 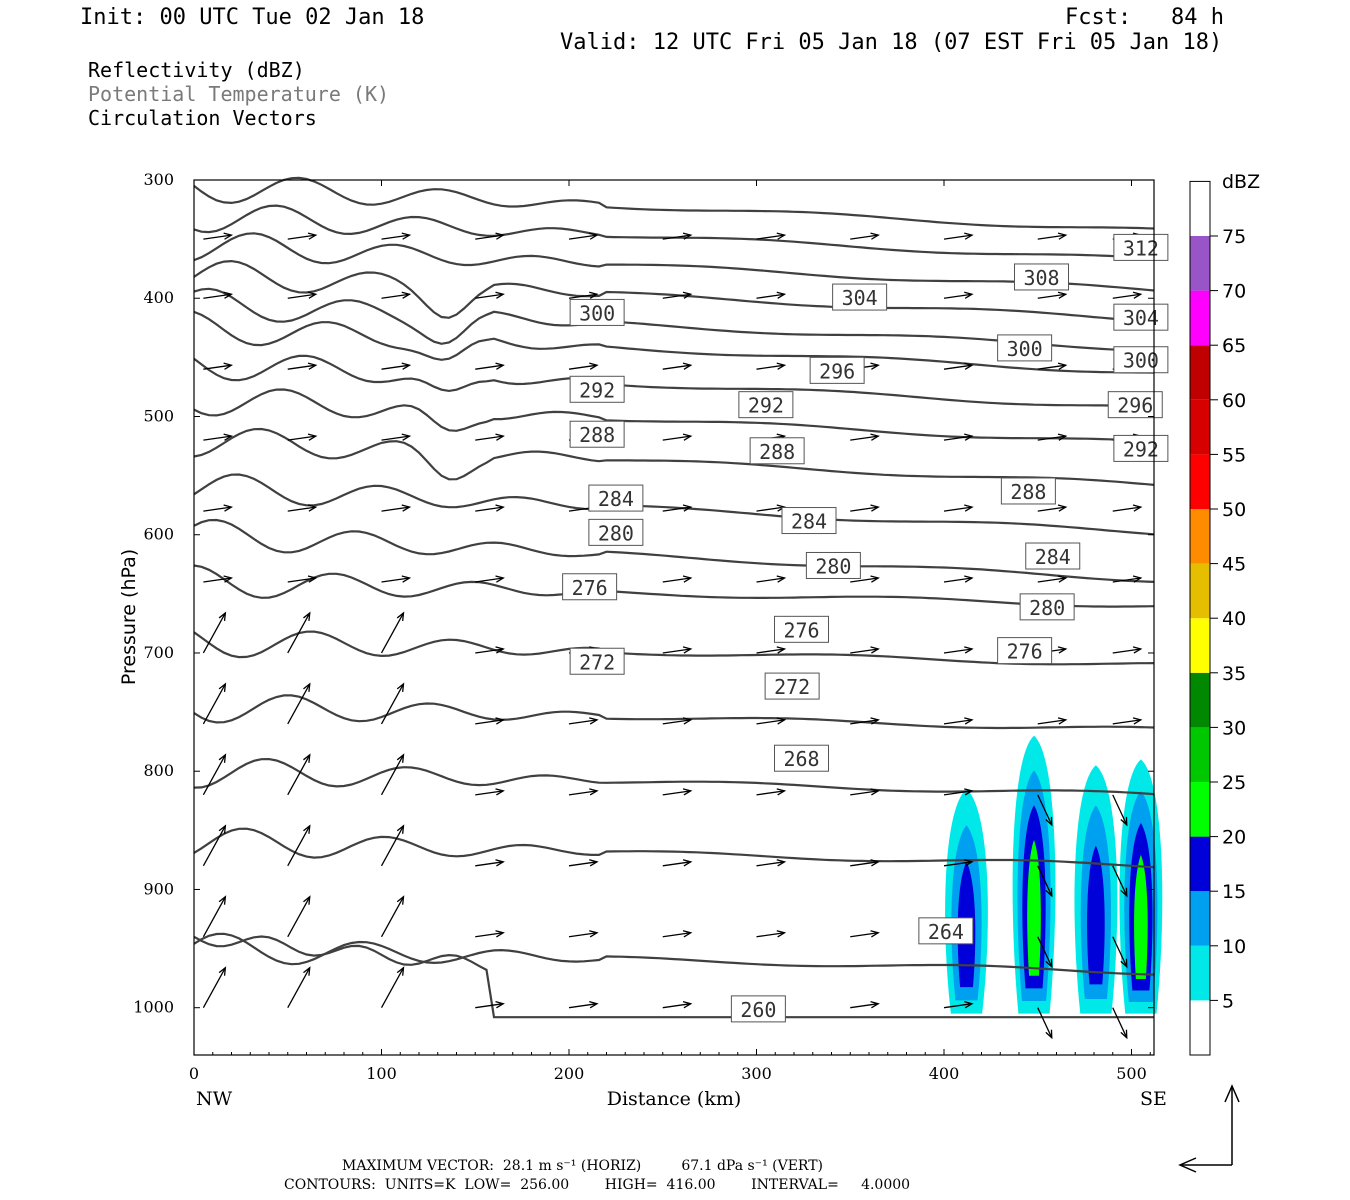 I want to click on contour-label: 284, so click(x=809, y=522).